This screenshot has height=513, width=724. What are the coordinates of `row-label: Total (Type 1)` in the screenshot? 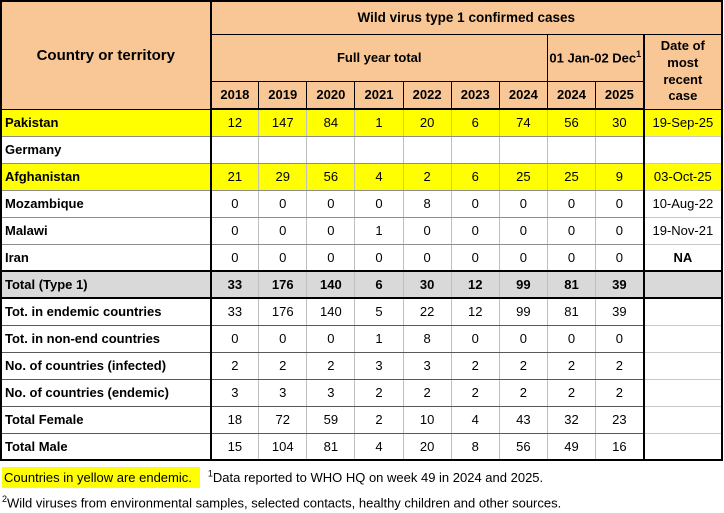 It's located at (106, 284).